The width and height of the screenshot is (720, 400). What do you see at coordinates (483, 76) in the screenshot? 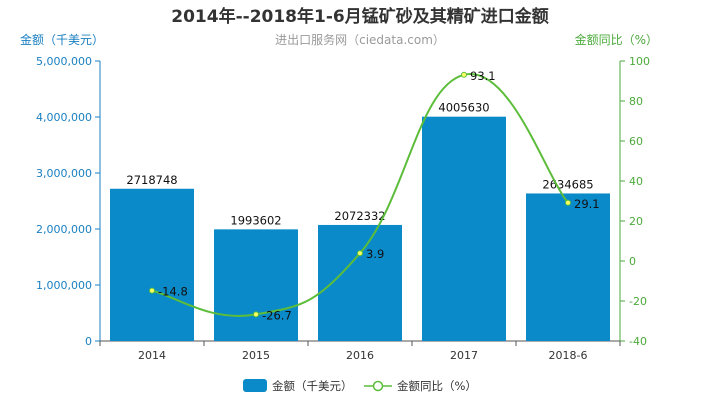
I see `line-data-label: 93.1` at bounding box center [483, 76].